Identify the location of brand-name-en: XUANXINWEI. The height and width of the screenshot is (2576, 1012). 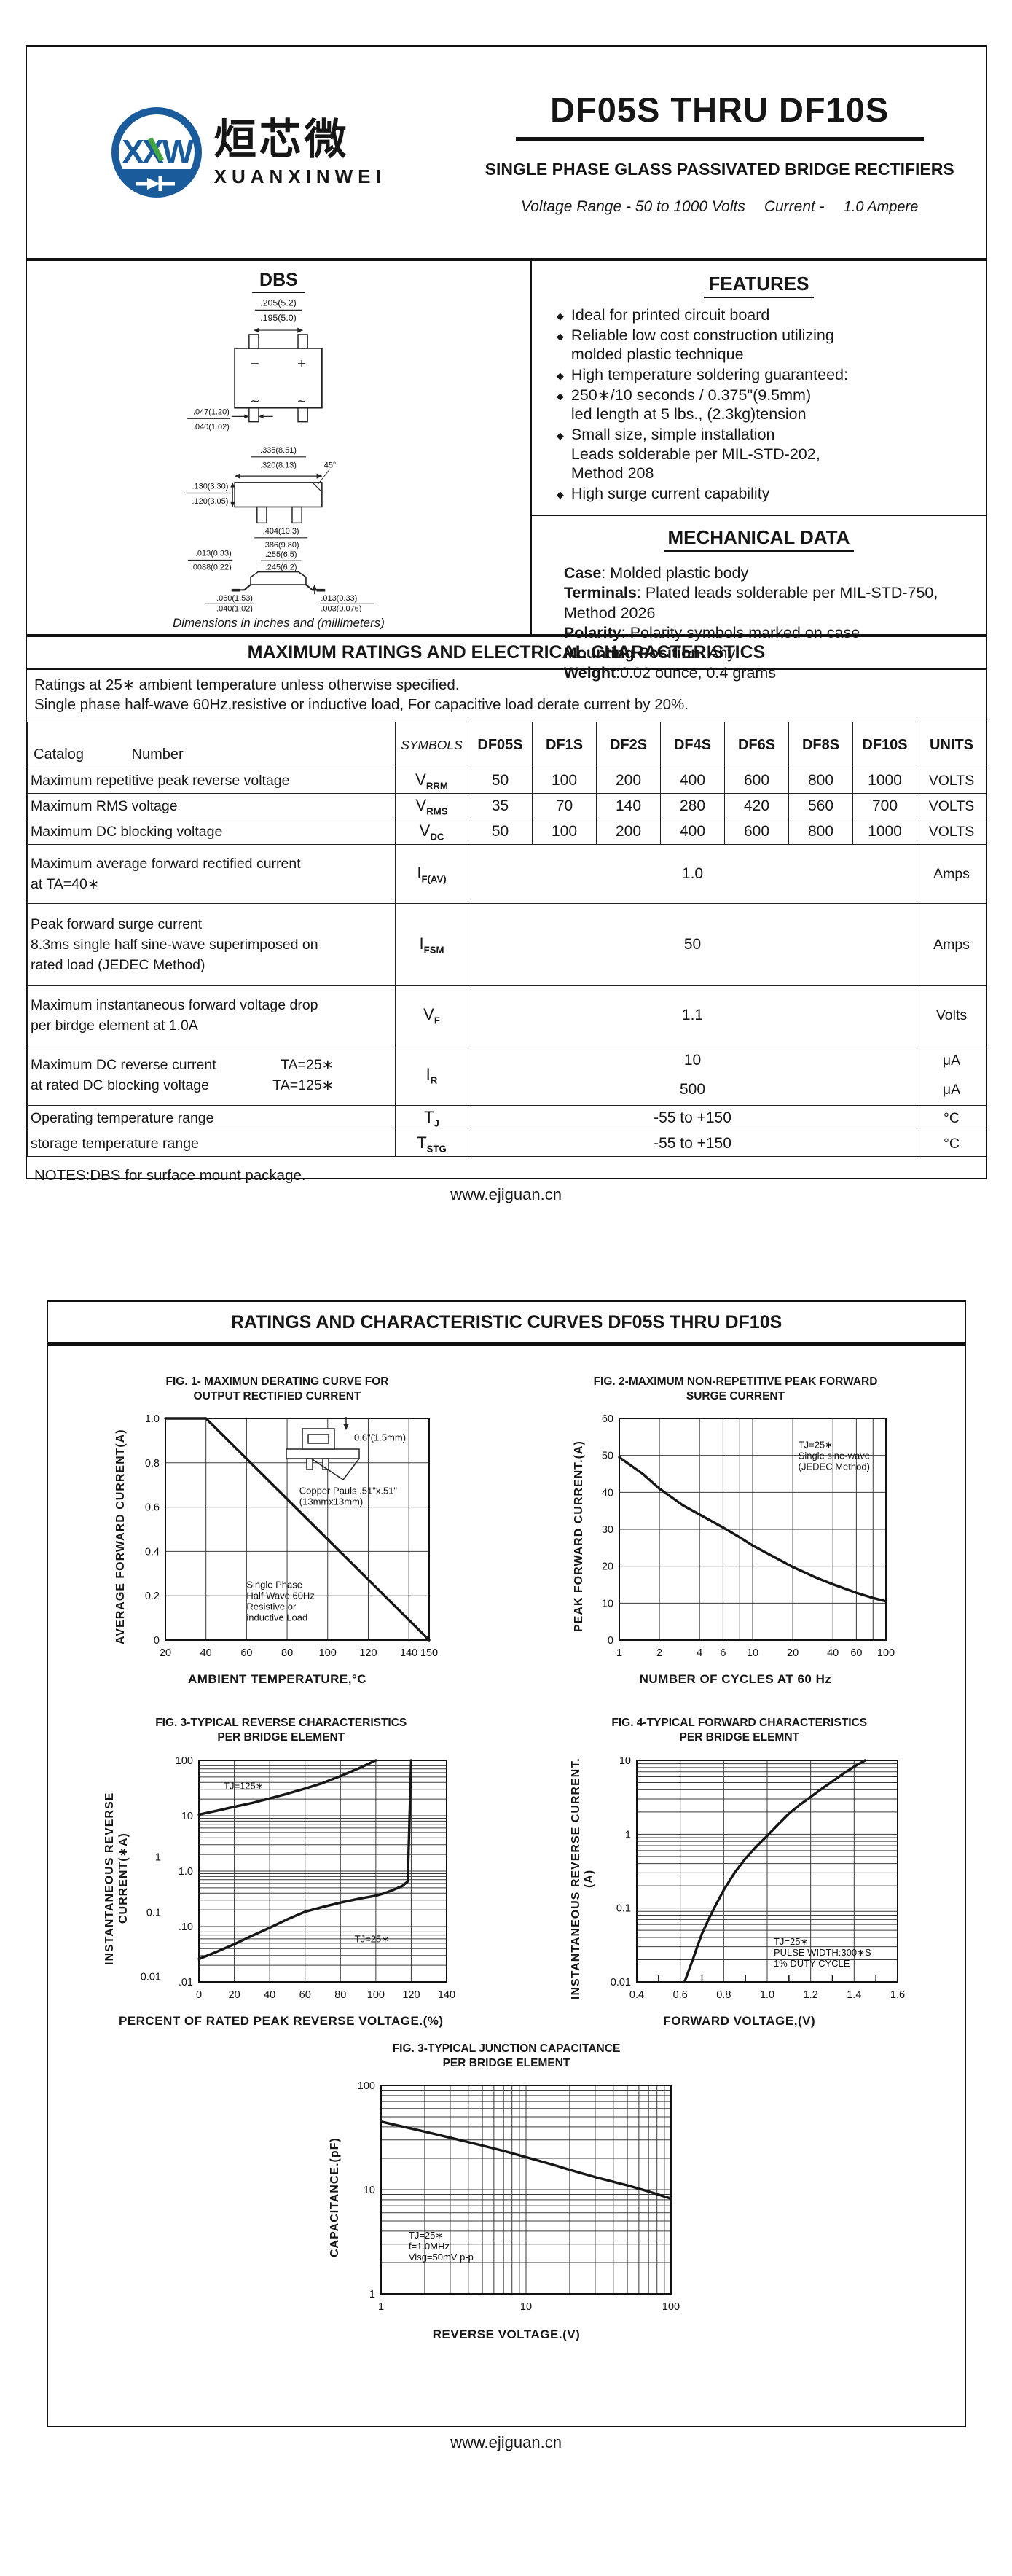
(299, 176).